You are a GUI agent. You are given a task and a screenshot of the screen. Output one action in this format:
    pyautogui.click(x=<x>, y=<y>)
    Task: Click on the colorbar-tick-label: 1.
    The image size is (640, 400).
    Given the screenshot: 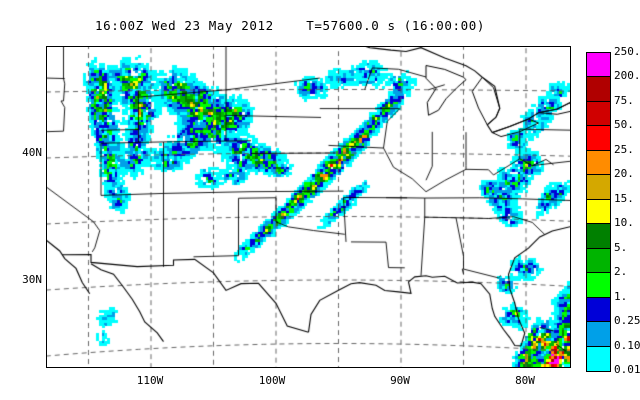 What is the action you would take?
    pyautogui.click(x=621, y=296)
    